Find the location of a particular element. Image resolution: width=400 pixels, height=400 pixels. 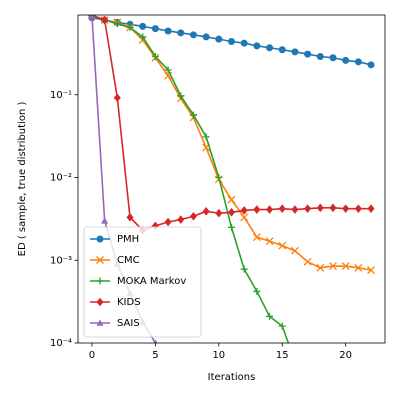

x-tick-label: 10 is located at coordinates (218, 355).